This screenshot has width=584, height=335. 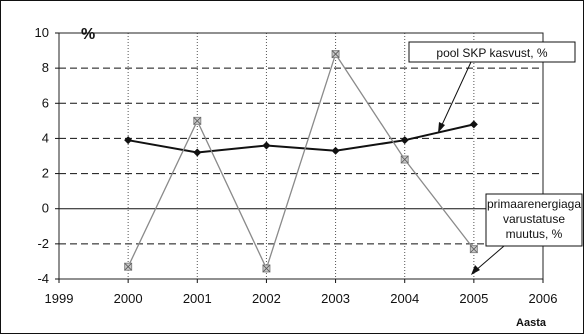 I want to click on x-tick-label: 1999, so click(x=59, y=298).